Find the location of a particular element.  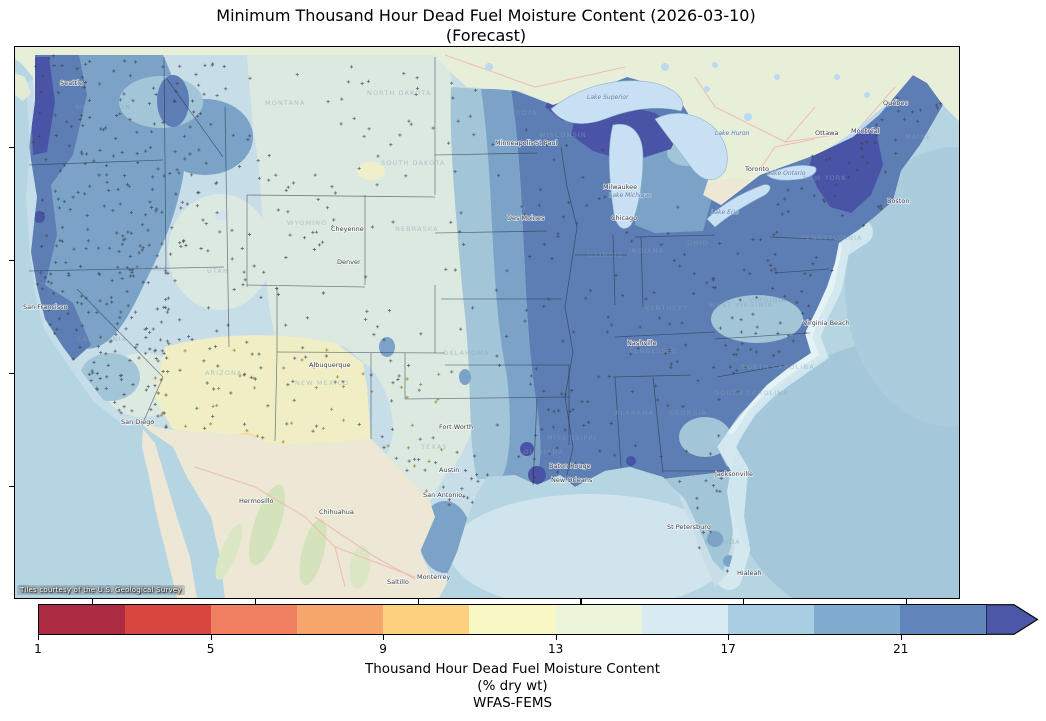

city-label: Toronto is located at coordinates (756, 169).